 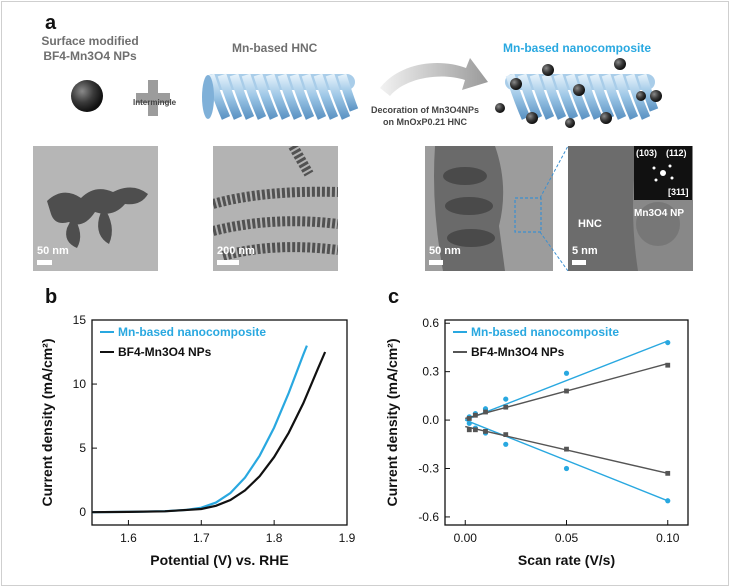 I want to click on scale-label: 5 nm, so click(x=585, y=251).